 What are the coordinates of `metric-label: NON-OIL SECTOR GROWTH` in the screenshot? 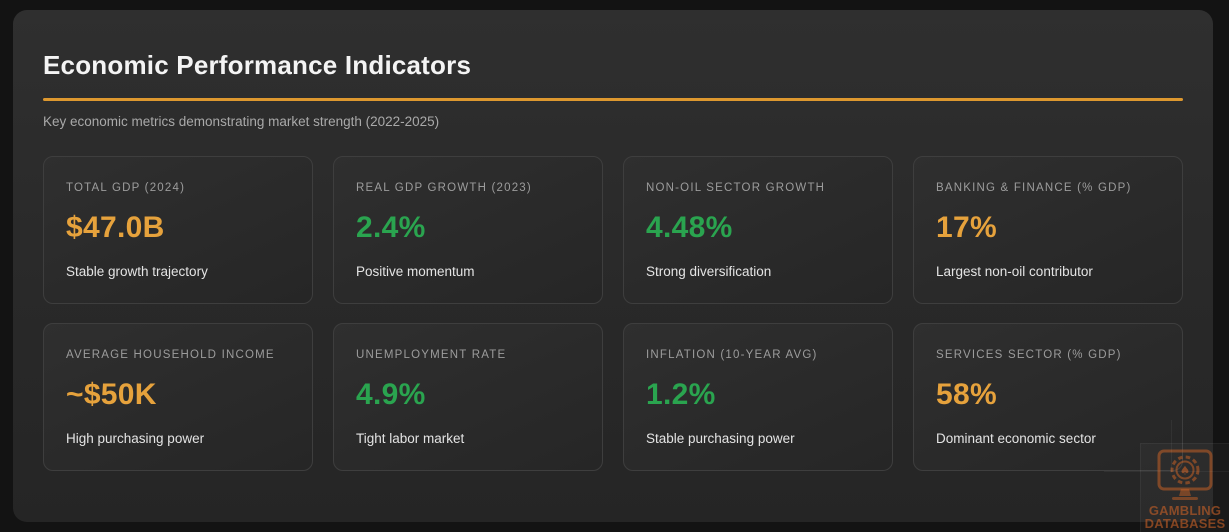 It's located at (736, 188).